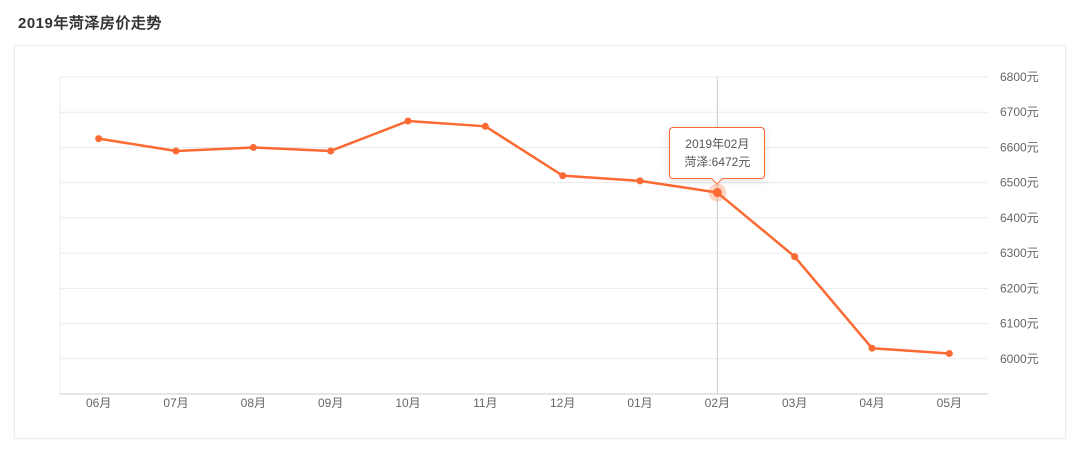 The height and width of the screenshot is (461, 1080). I want to click on y-axis-label: 6500元, so click(1019, 183).